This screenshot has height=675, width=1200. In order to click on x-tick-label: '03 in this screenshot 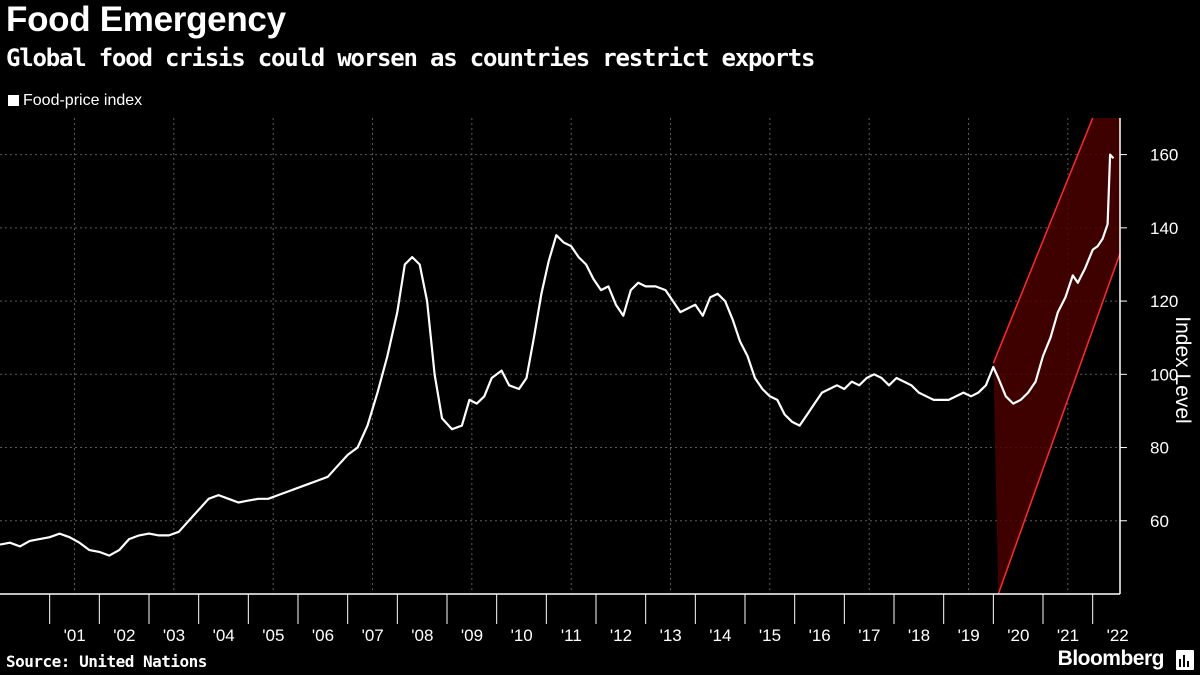, I will do `click(174, 635)`.